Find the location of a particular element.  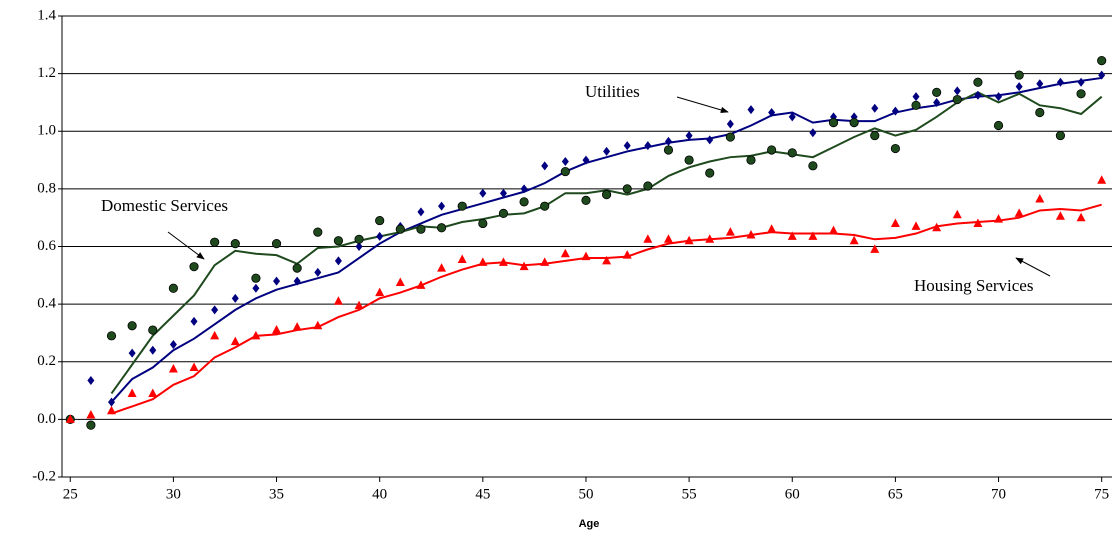

y-tick-label: 1.4 is located at coordinates (46, 15).